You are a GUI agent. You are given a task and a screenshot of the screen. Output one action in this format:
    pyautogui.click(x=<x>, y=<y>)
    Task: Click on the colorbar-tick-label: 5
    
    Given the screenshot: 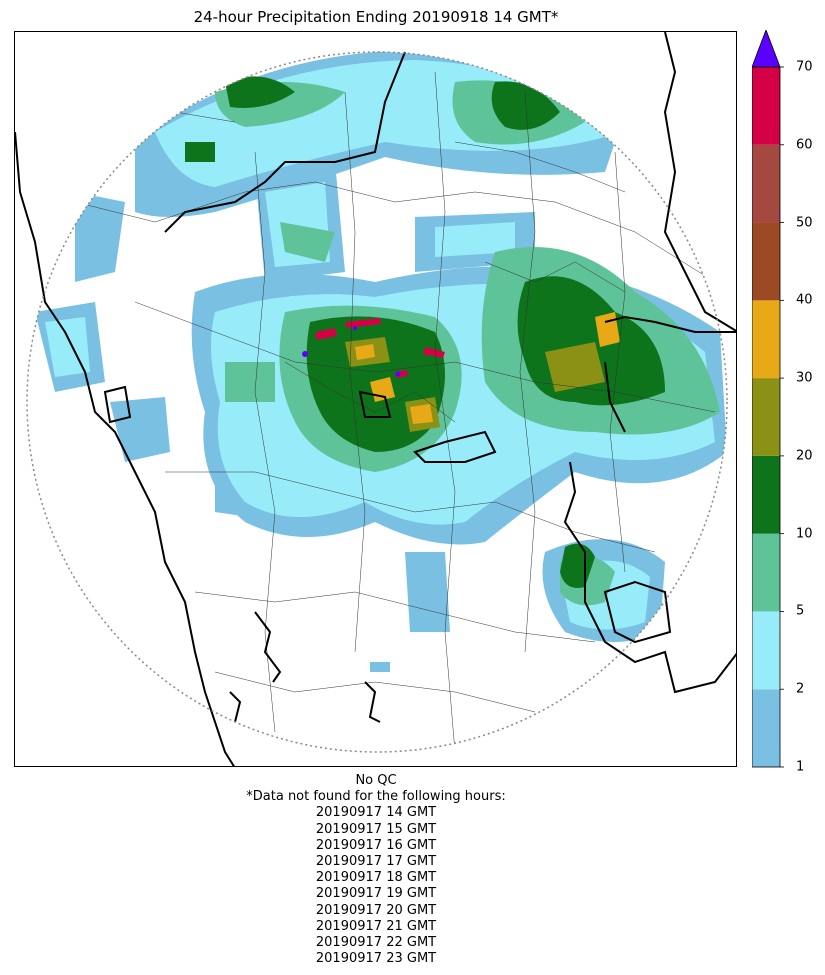 What is the action you would take?
    pyautogui.click(x=800, y=611)
    